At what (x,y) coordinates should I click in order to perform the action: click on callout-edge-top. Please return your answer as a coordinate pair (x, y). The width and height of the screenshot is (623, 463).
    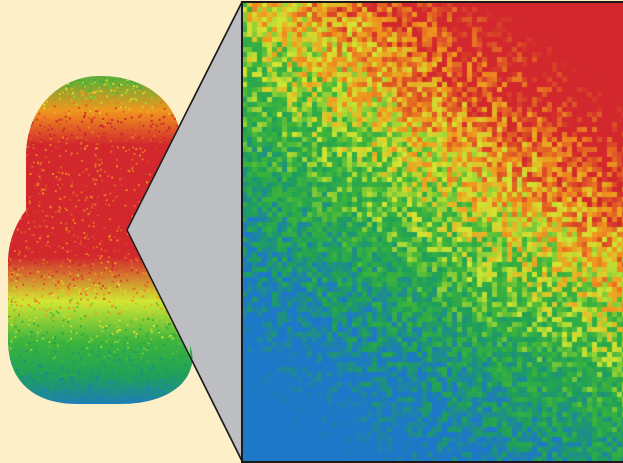
    Looking at the image, I should click on (184, 116).